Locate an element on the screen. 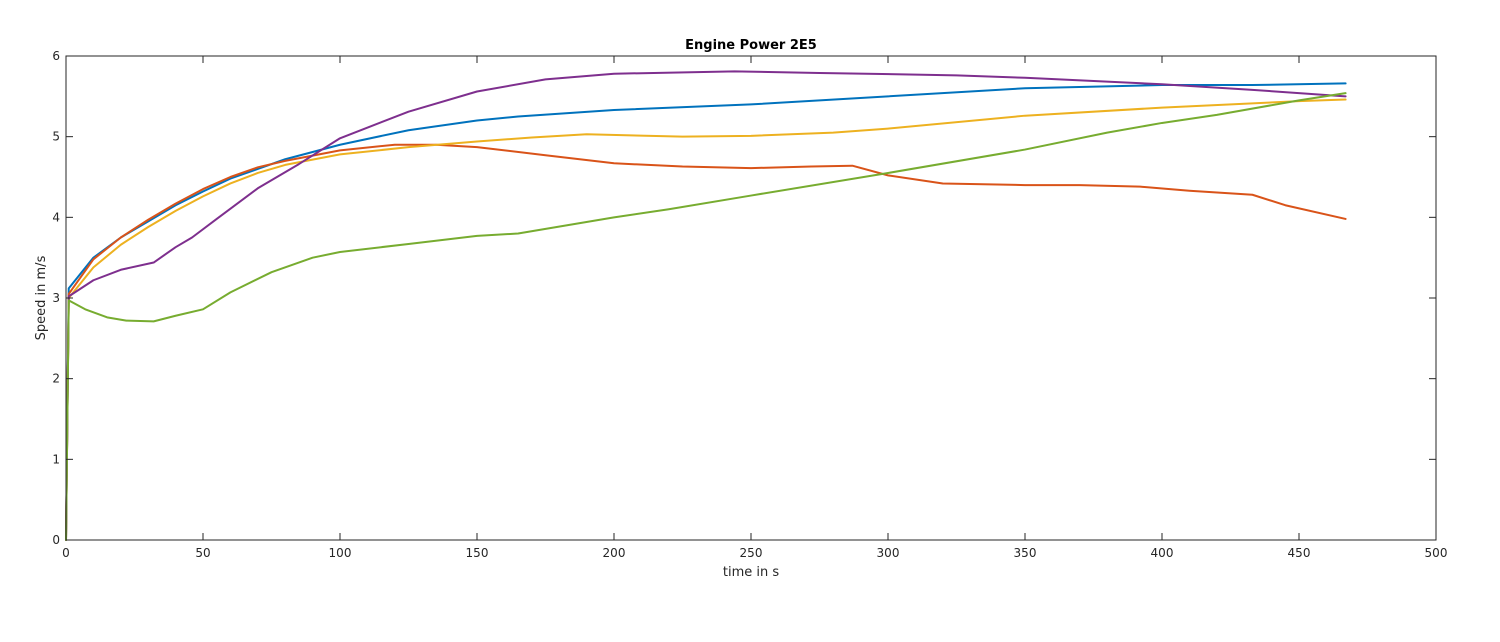 This screenshot has height=642, width=1500. x-tick-label: 500 is located at coordinates (1436, 553).